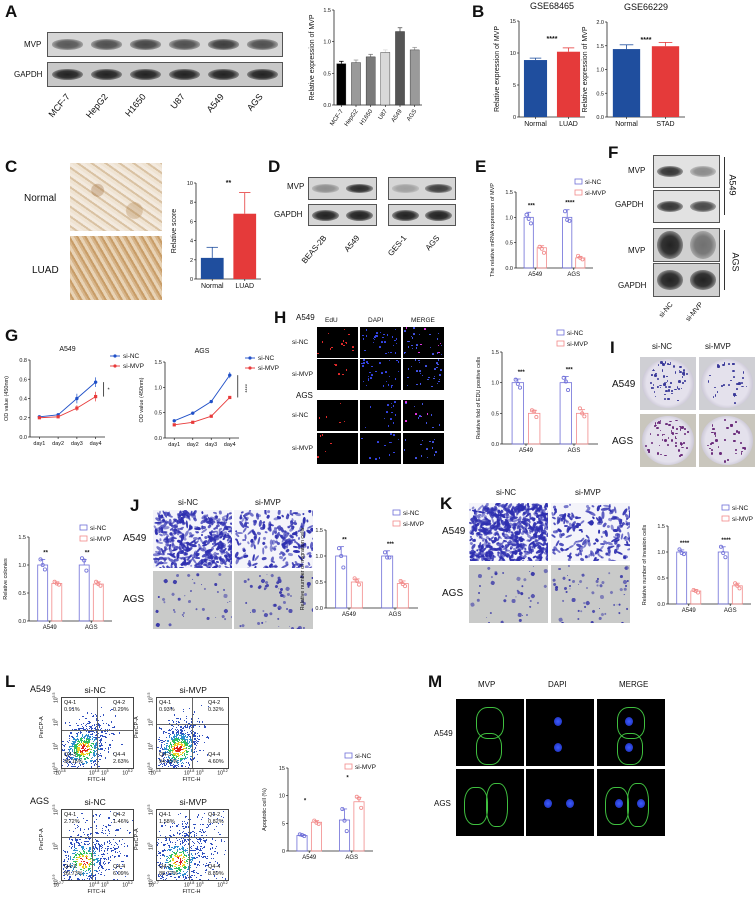  I want to click on quadrant-name: Q4-4, so click(119, 867).